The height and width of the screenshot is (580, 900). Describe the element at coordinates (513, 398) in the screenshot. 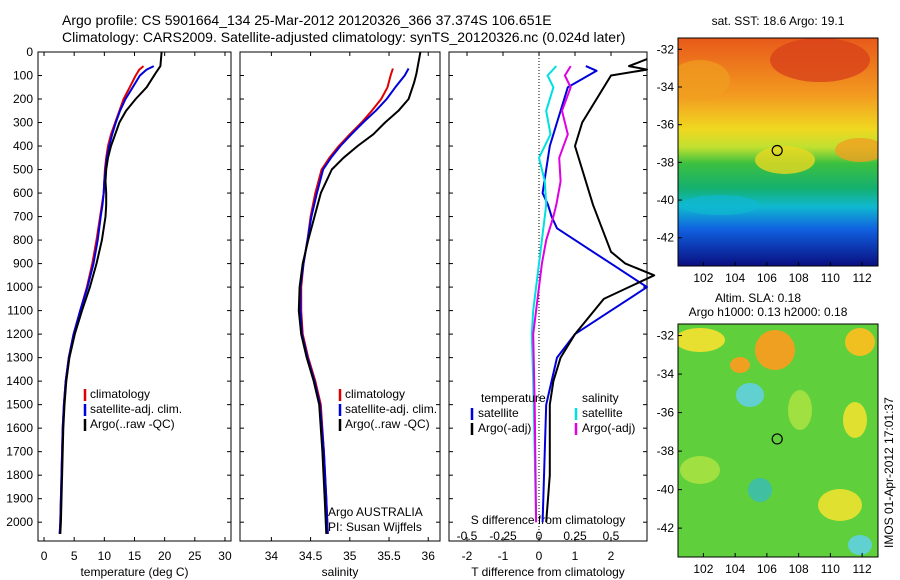

I see `diff-legend-title-t: temperature` at that location.